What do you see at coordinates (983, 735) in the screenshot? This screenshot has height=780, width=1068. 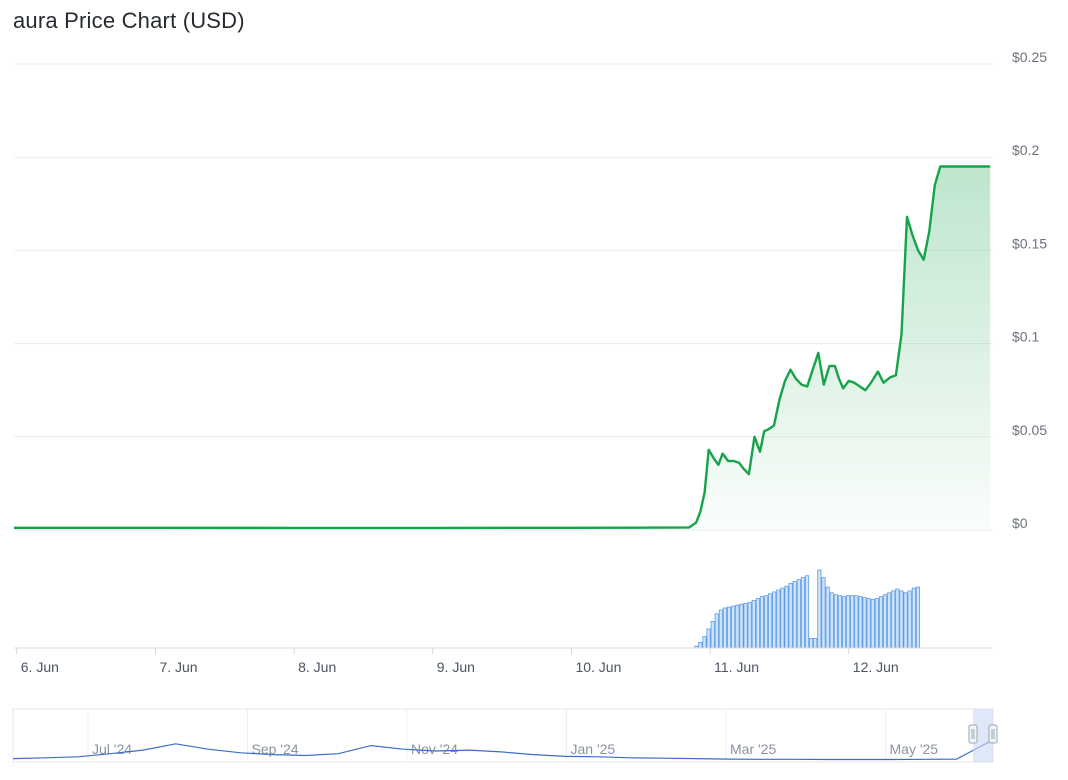 I see `navigator-selection` at bounding box center [983, 735].